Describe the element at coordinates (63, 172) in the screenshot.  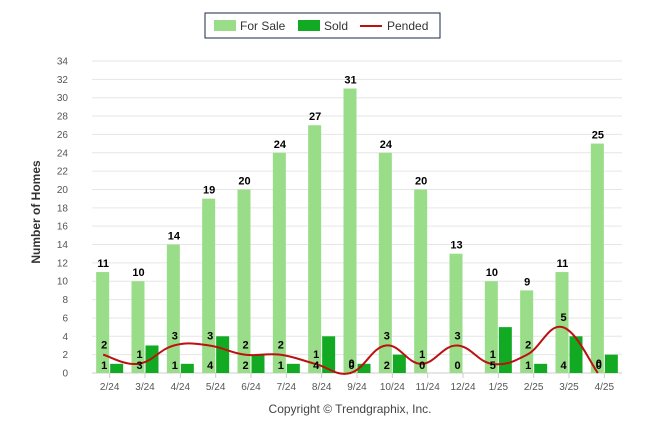
I see `y-tick-label: 22` at that location.